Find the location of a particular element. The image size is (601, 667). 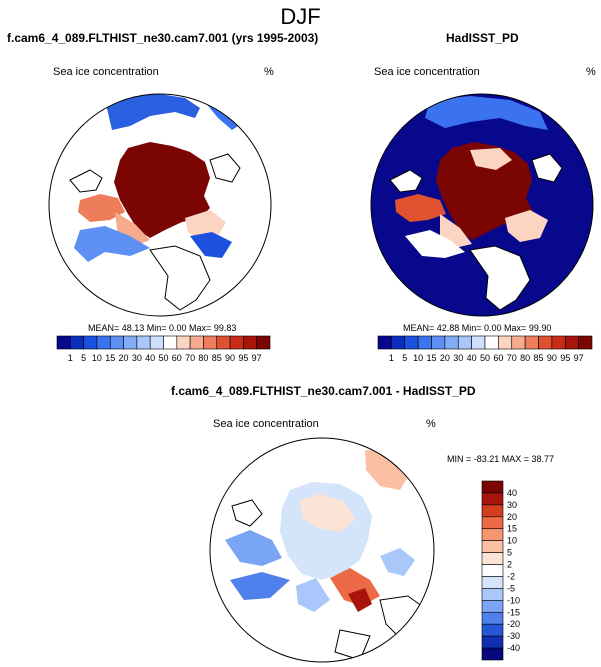

diff-units-label: % is located at coordinates (431, 424).